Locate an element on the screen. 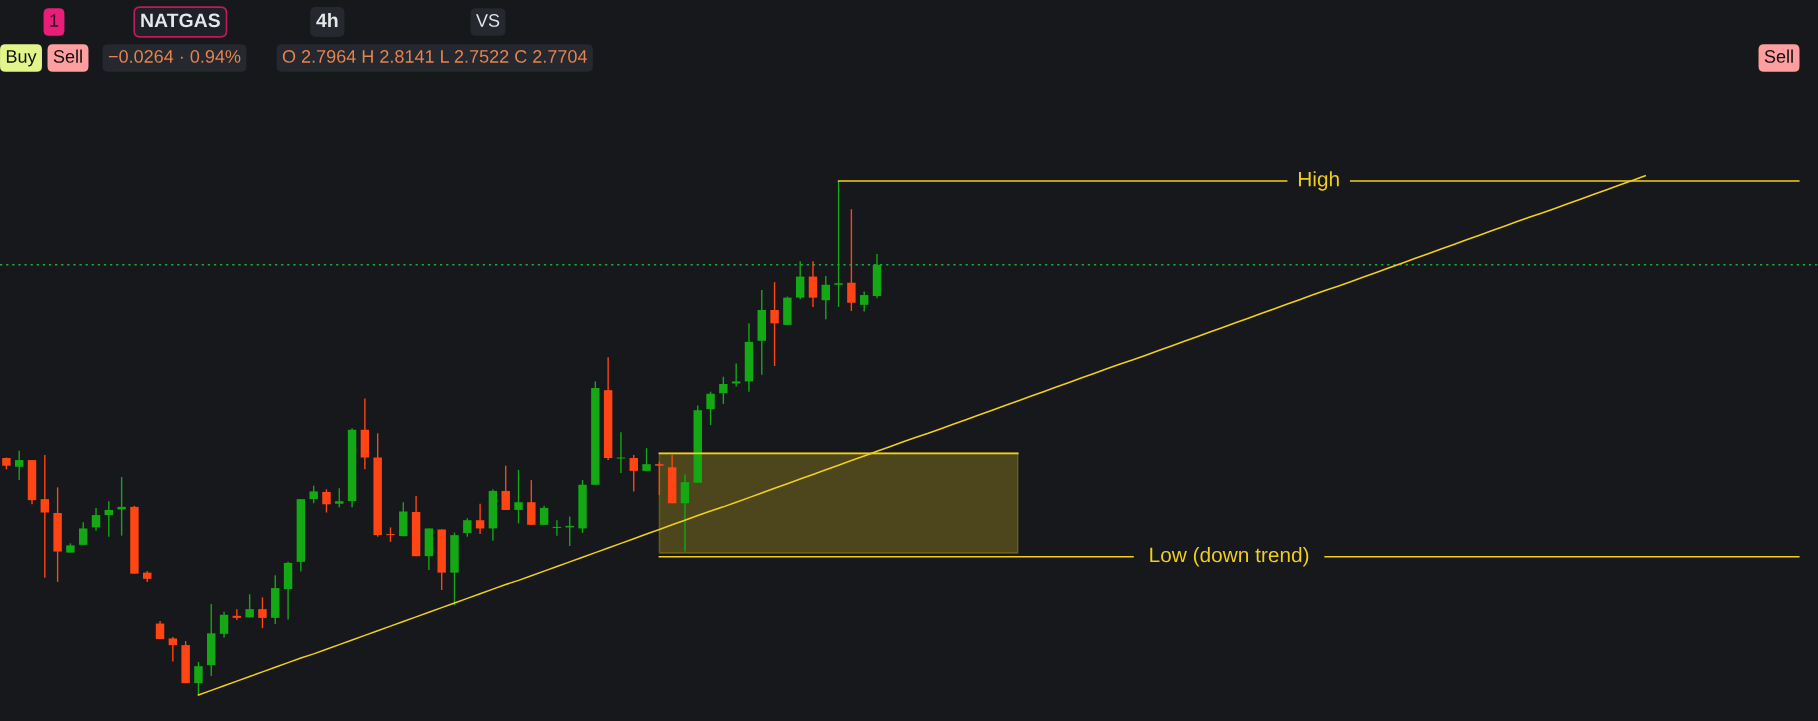  text: VS is located at coordinates (488, 20).